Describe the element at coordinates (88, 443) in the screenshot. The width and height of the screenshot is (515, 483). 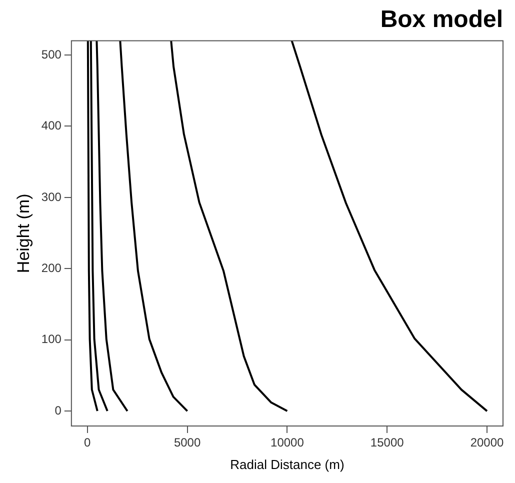
I see `x-tick-label: 0` at that location.